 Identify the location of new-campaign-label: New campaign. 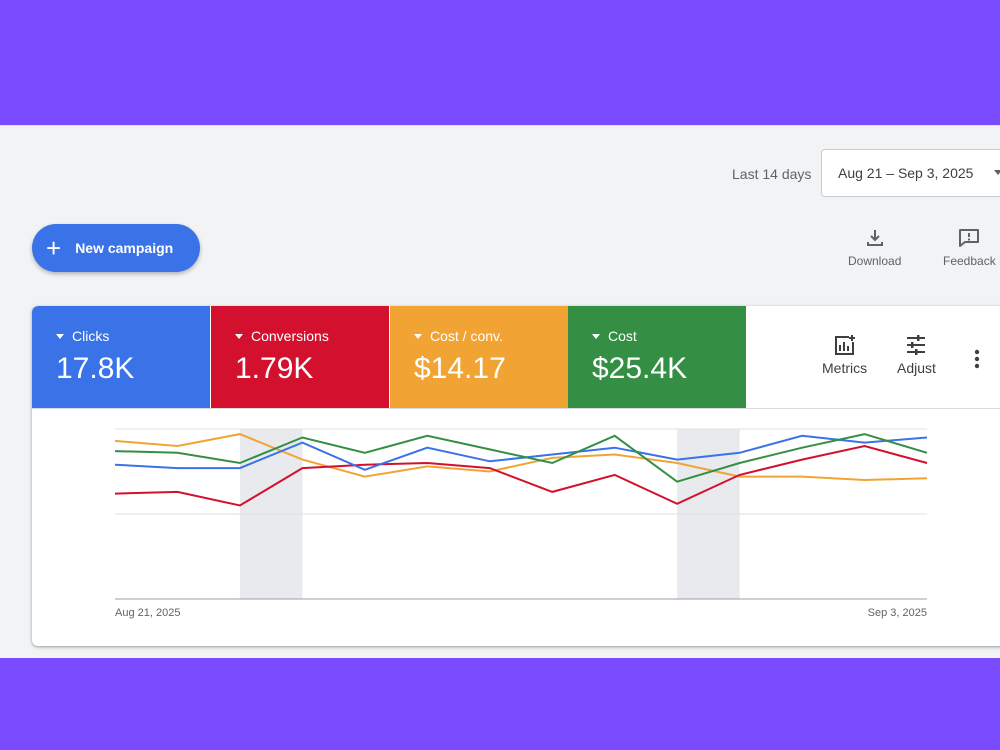
(124, 248).